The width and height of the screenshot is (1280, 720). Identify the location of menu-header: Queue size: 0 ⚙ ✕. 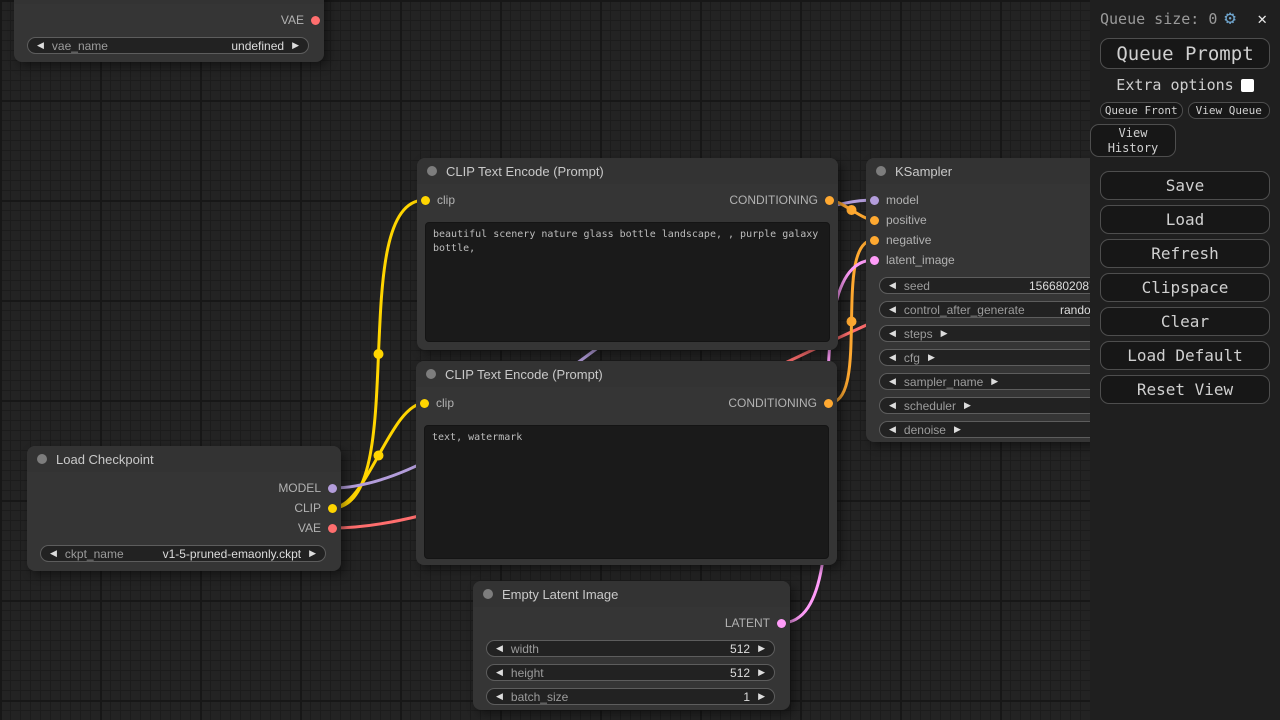
(1185, 14).